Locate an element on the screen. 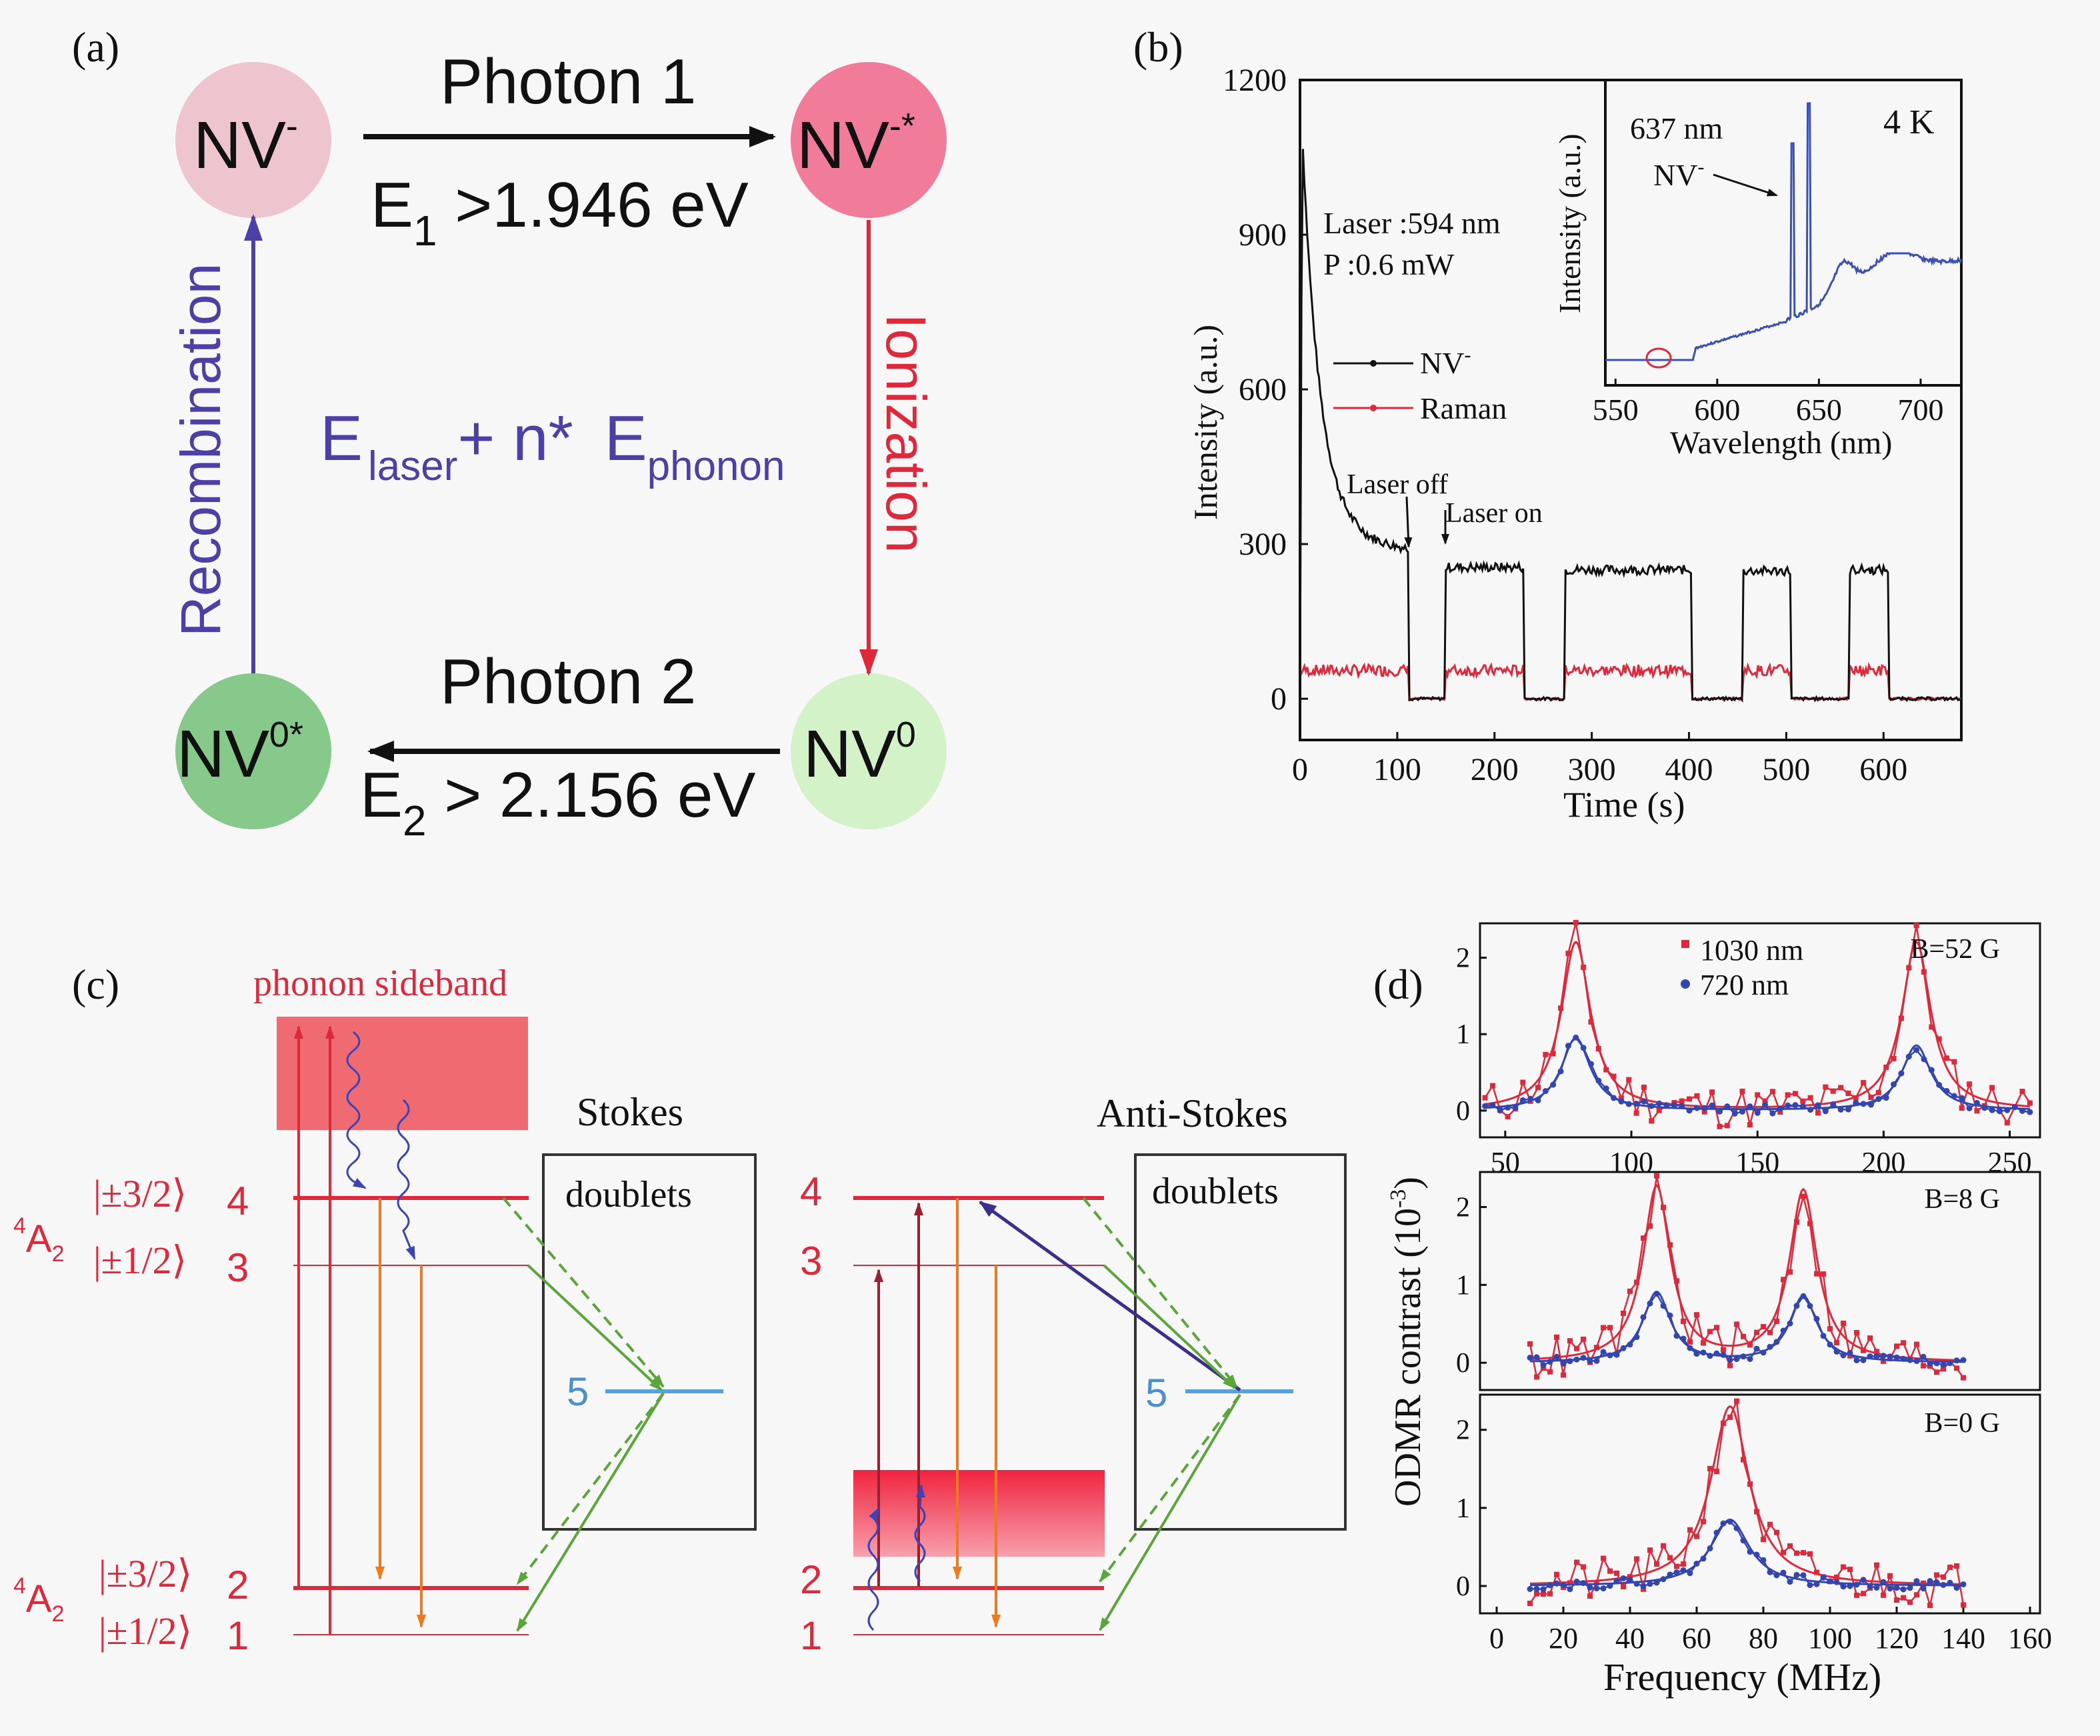 Image resolution: width=2100 pixels, height=1736 pixels. odmr-xtick-label: 120 is located at coordinates (1897, 1638).